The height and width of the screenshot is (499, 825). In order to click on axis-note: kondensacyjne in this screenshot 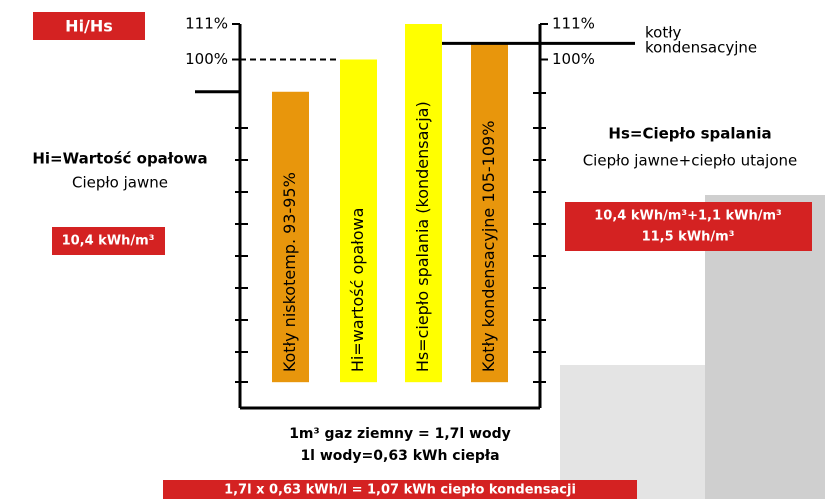, I will do `click(701, 48)`.